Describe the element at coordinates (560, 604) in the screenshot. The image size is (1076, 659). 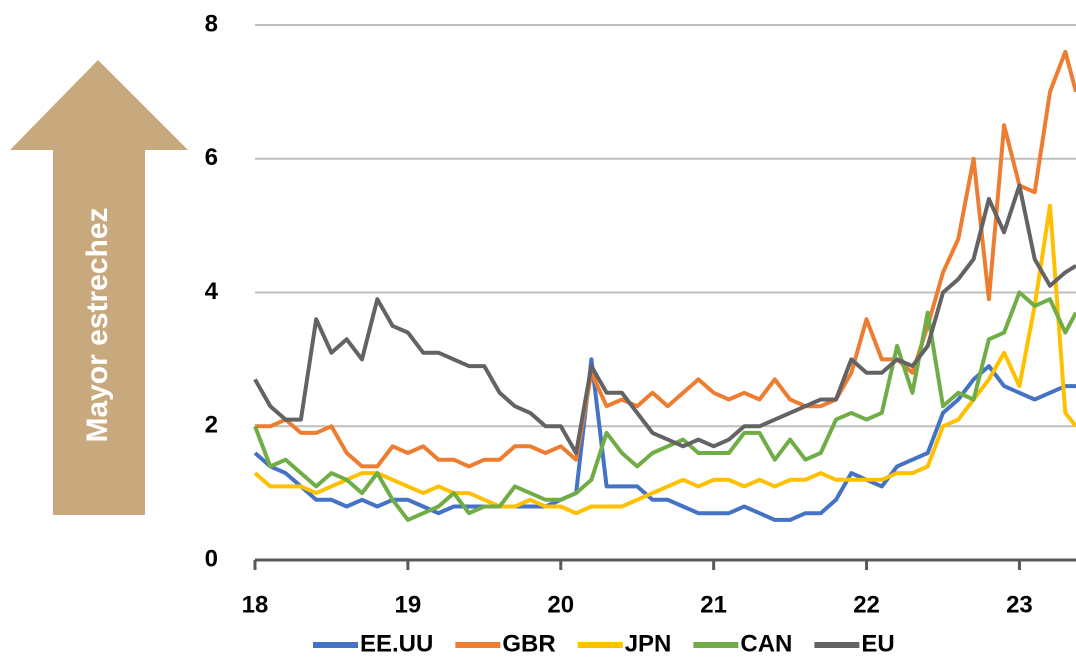
I see `x-tick-label: 20` at that location.